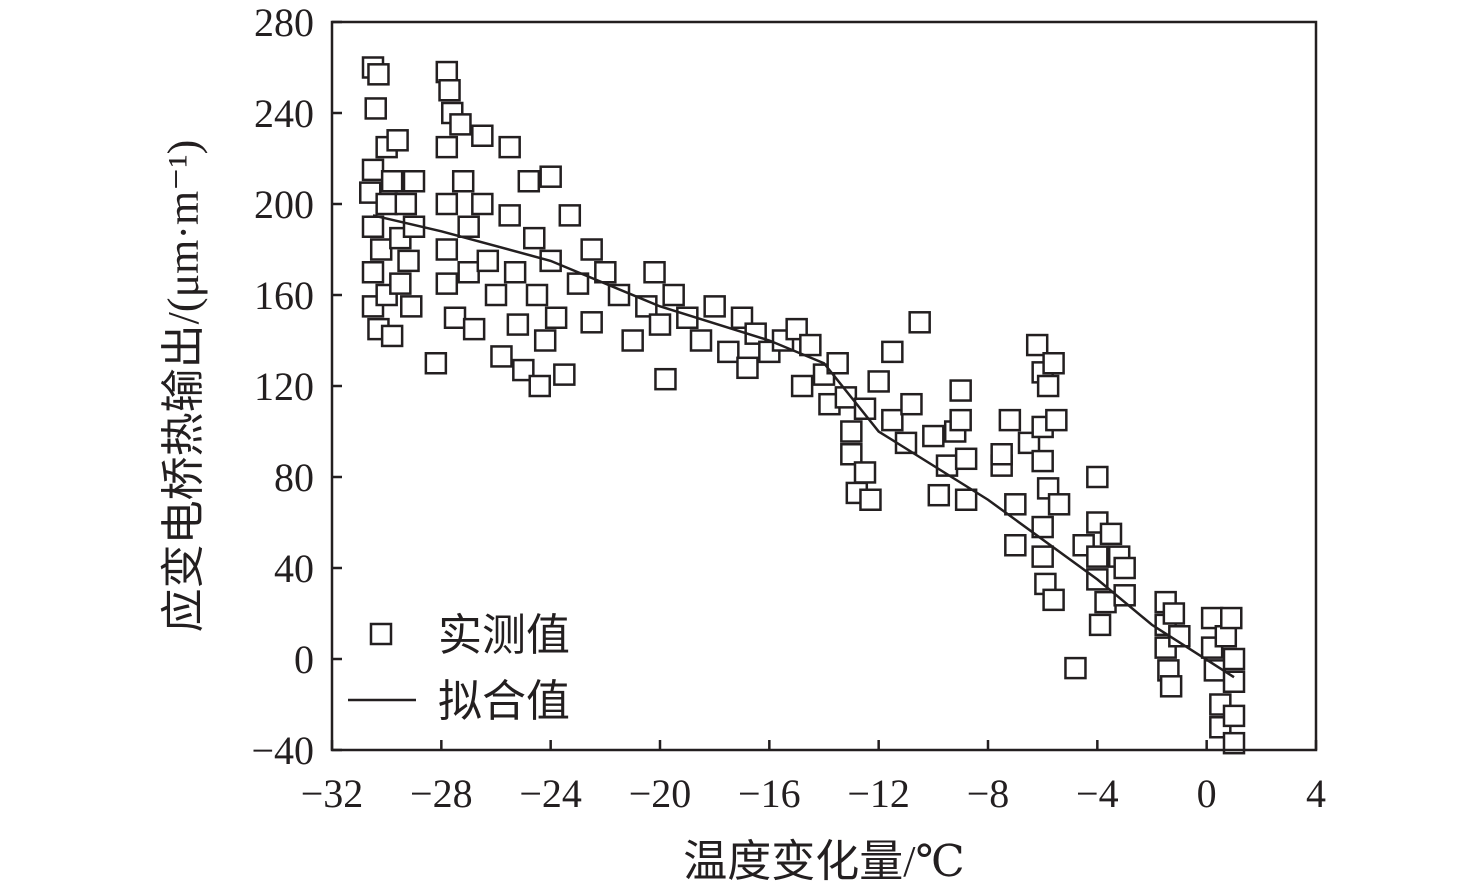 The image size is (1476, 895). What do you see at coordinates (550, 793) in the screenshot?
I see `x-tick-label: −24` at bounding box center [550, 793].